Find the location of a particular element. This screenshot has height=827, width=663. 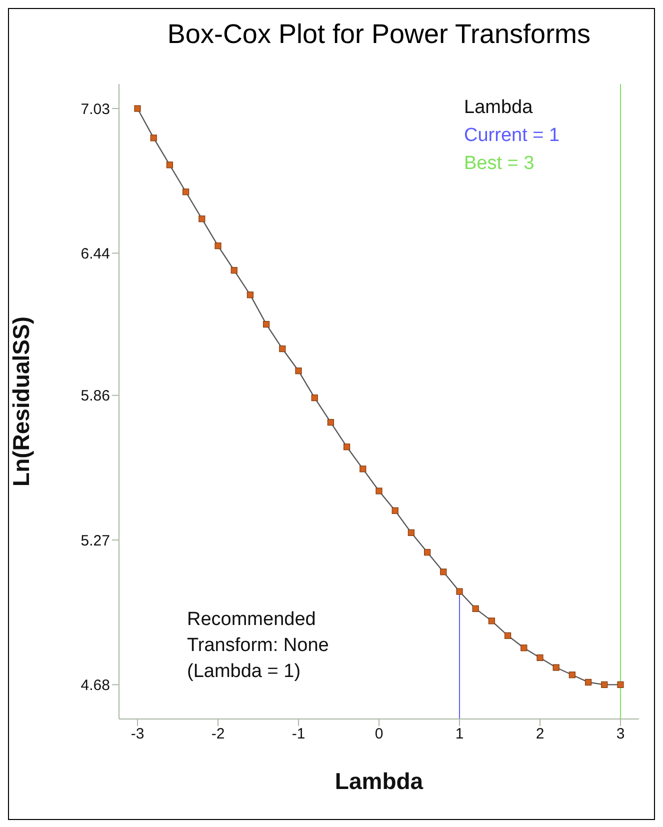

legend-title: Lambda is located at coordinates (499, 108).